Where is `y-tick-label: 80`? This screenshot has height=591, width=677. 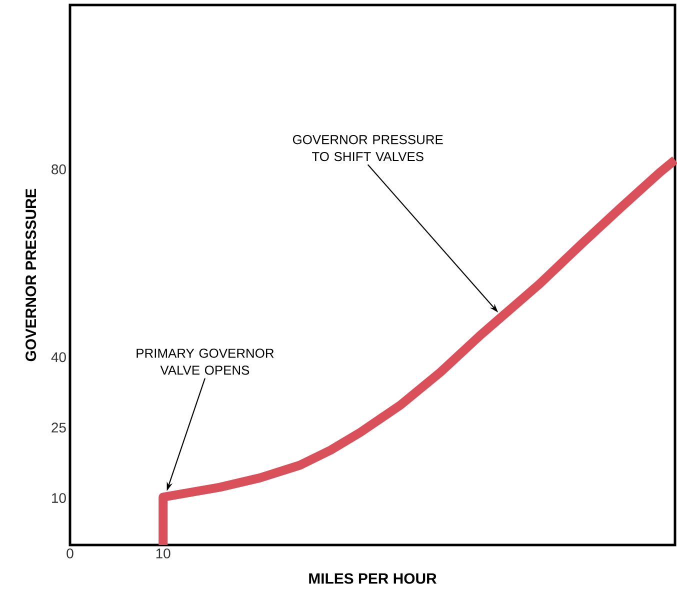 y-tick-label: 80 is located at coordinates (59, 169).